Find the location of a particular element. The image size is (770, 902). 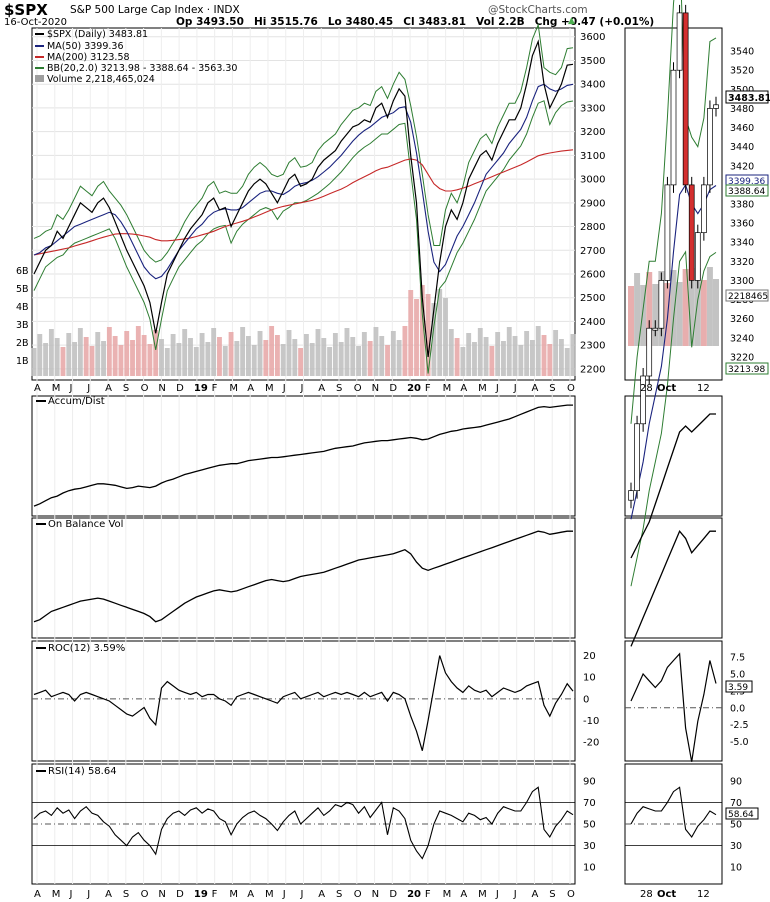

rsi-title: RSI(14) 58.64 is located at coordinates (82, 771).